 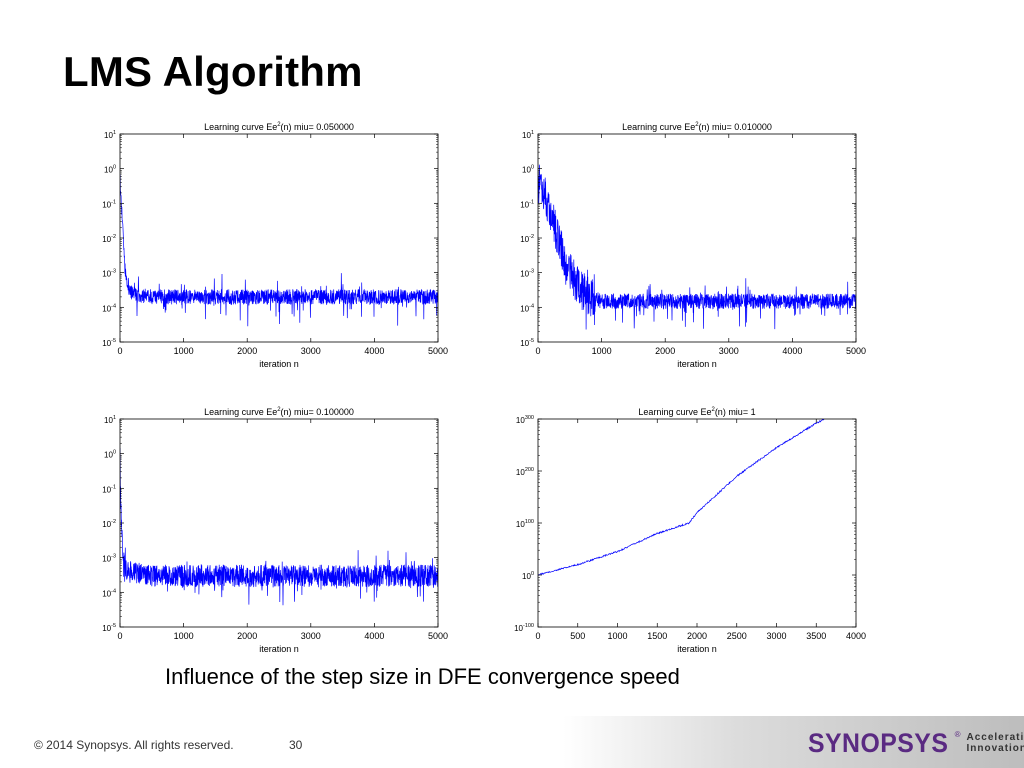 What do you see at coordinates (697, 127) in the screenshot?
I see `chart-title: Learning curve Ee2(n) miu= 0.010000` at bounding box center [697, 127].